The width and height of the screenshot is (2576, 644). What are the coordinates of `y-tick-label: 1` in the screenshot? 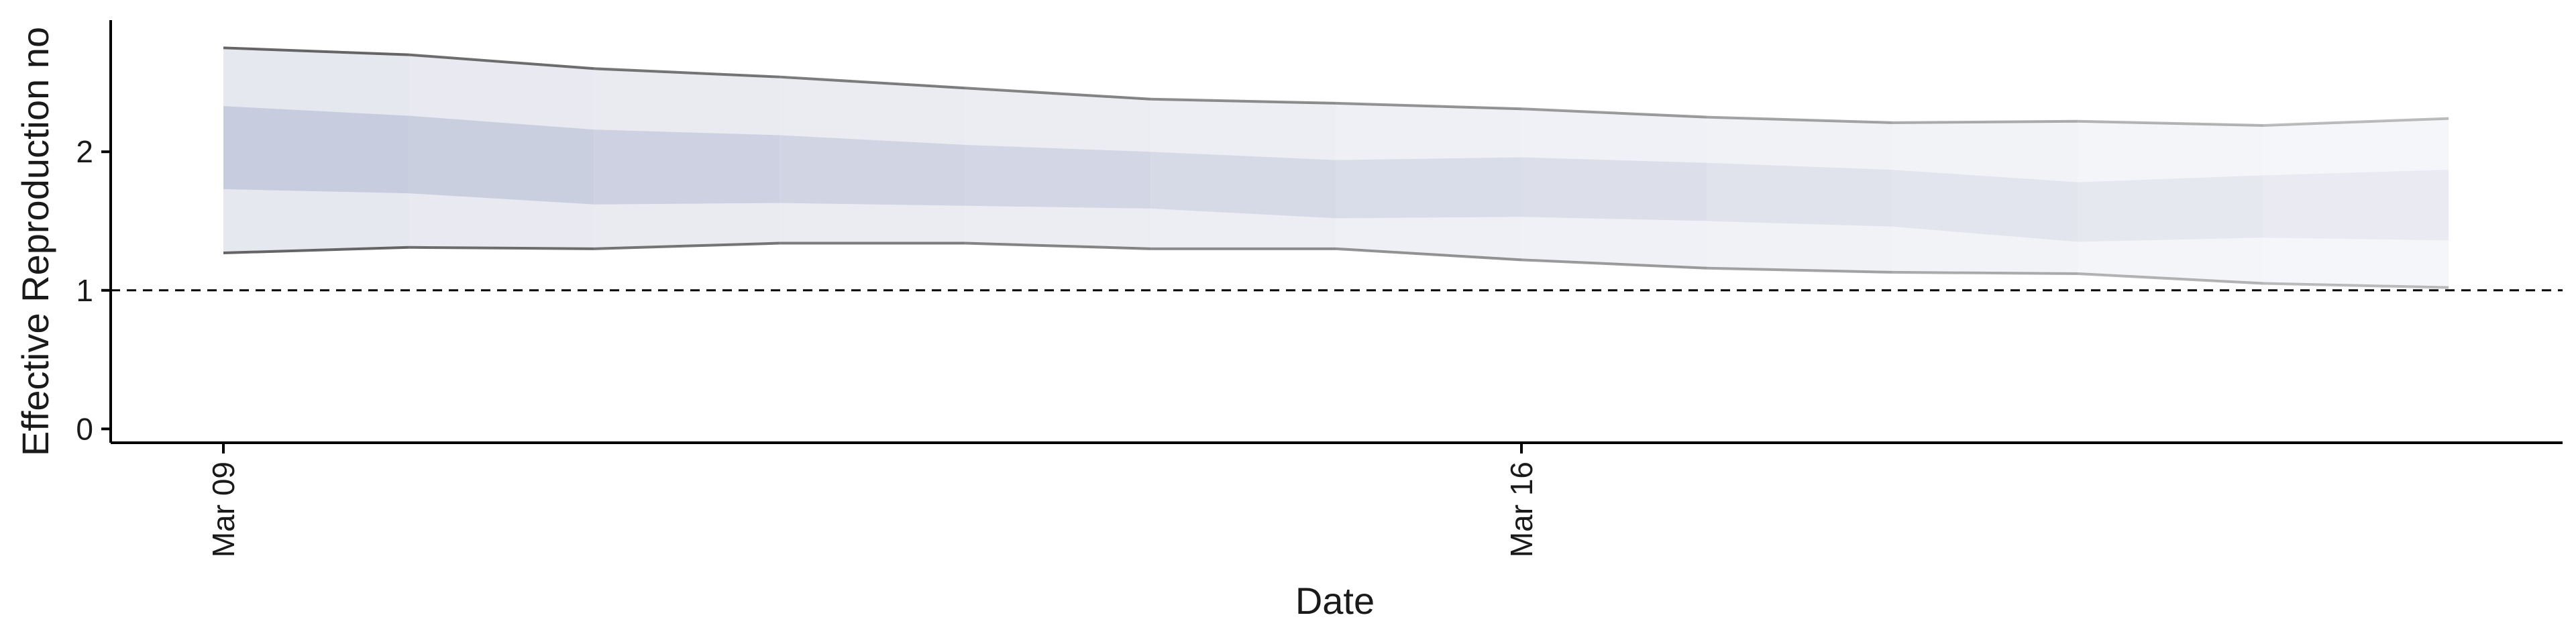 It's located at (84, 290).